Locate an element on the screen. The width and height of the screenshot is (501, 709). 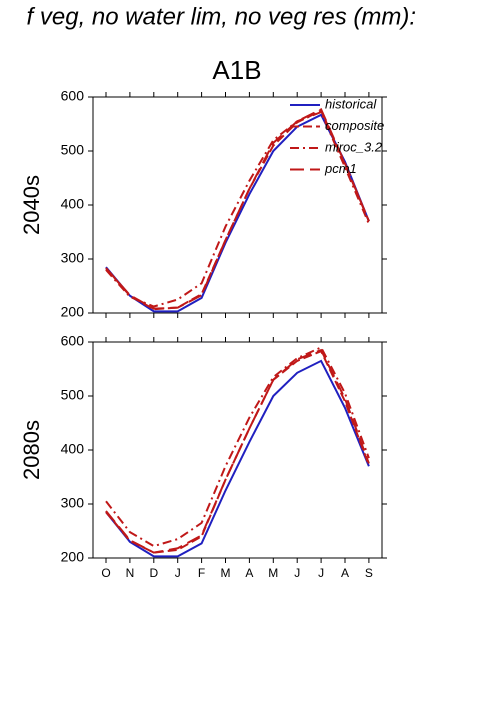
y-axis-label: 2080s is located at coordinates (31, 450).